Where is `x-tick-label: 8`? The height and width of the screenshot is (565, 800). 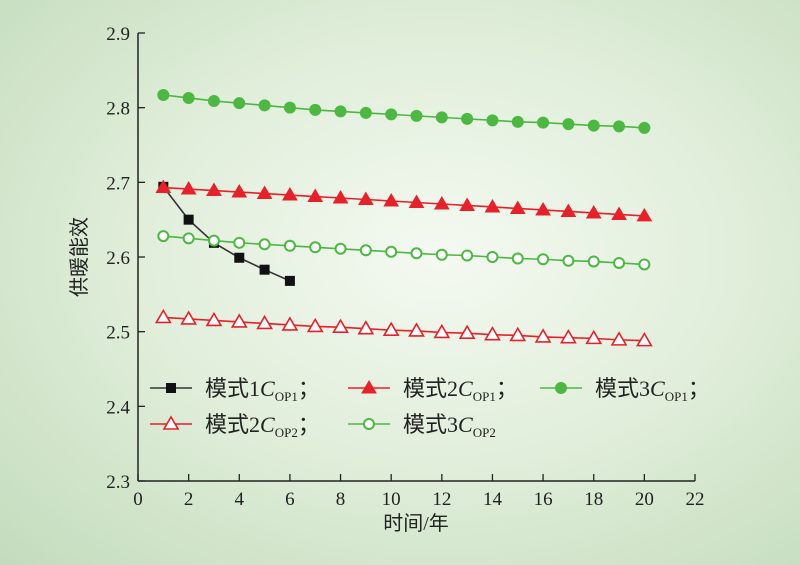 x-tick-label: 8 is located at coordinates (341, 499).